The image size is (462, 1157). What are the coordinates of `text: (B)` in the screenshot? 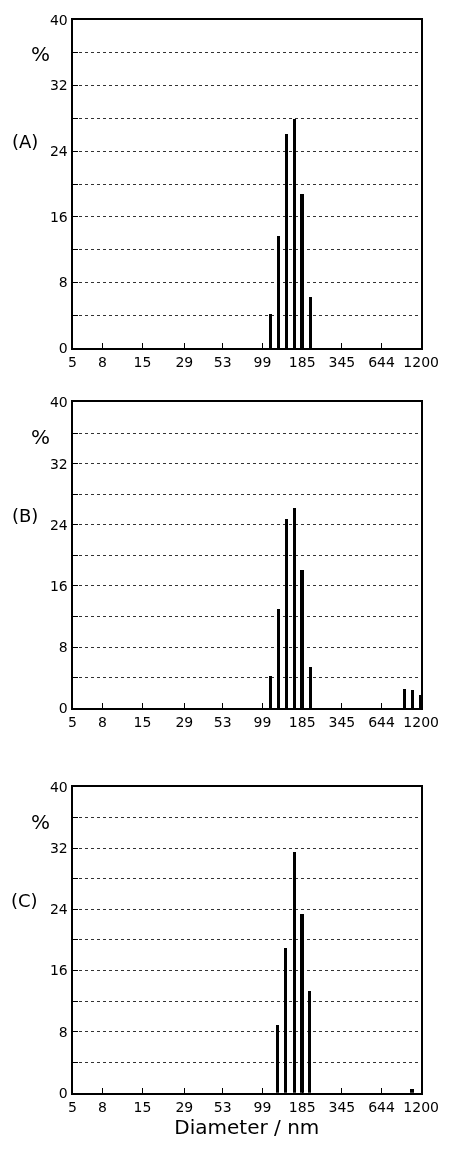 It's located at (25, 515).